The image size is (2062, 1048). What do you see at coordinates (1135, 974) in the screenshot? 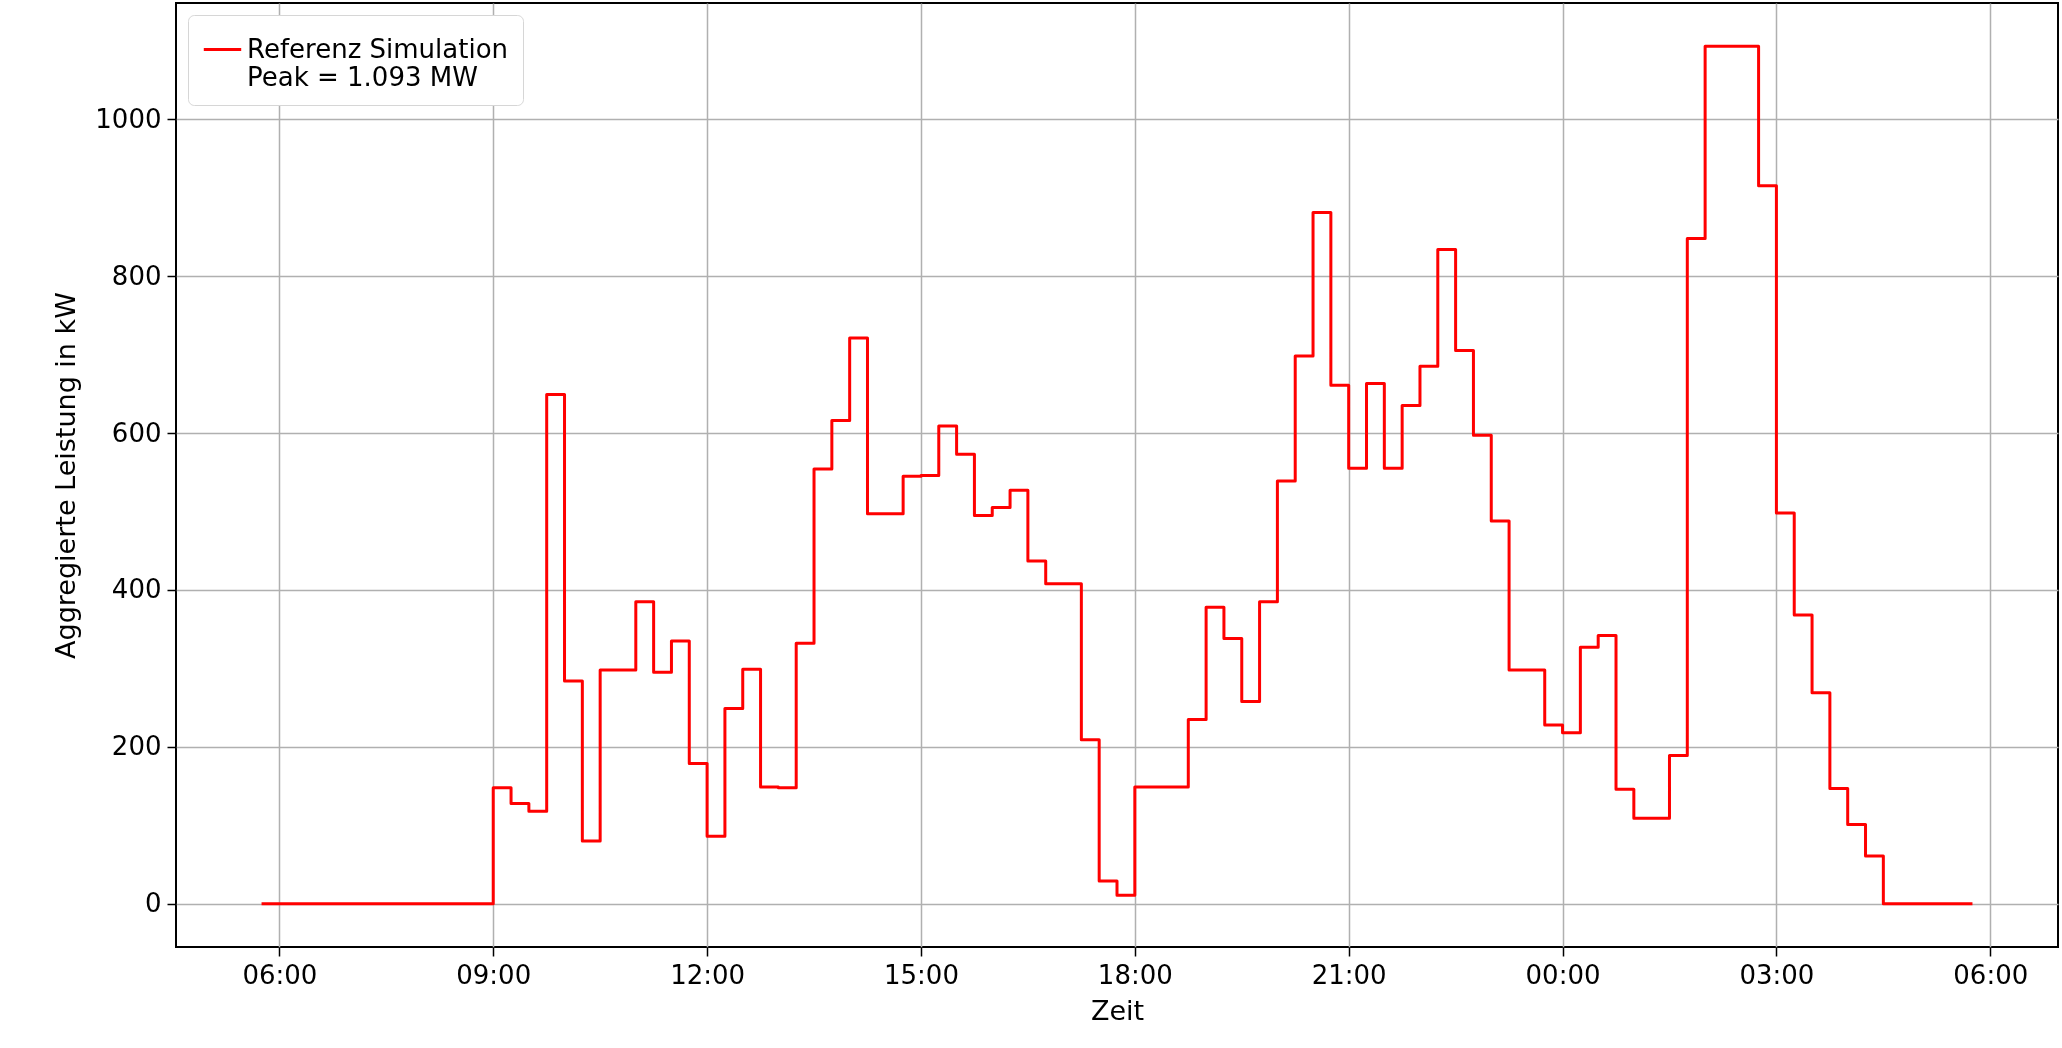
I see `x-tick-label: 18:00` at bounding box center [1135, 974].